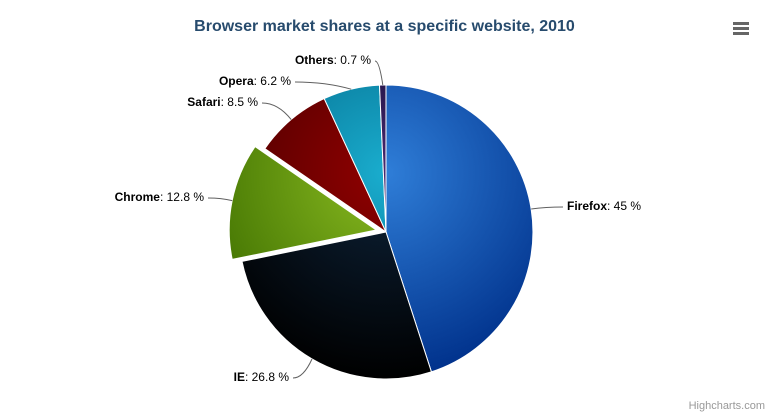 The width and height of the screenshot is (769, 416). What do you see at coordinates (272, 81) in the screenshot?
I see `data-label-value: : 6.2 %` at bounding box center [272, 81].